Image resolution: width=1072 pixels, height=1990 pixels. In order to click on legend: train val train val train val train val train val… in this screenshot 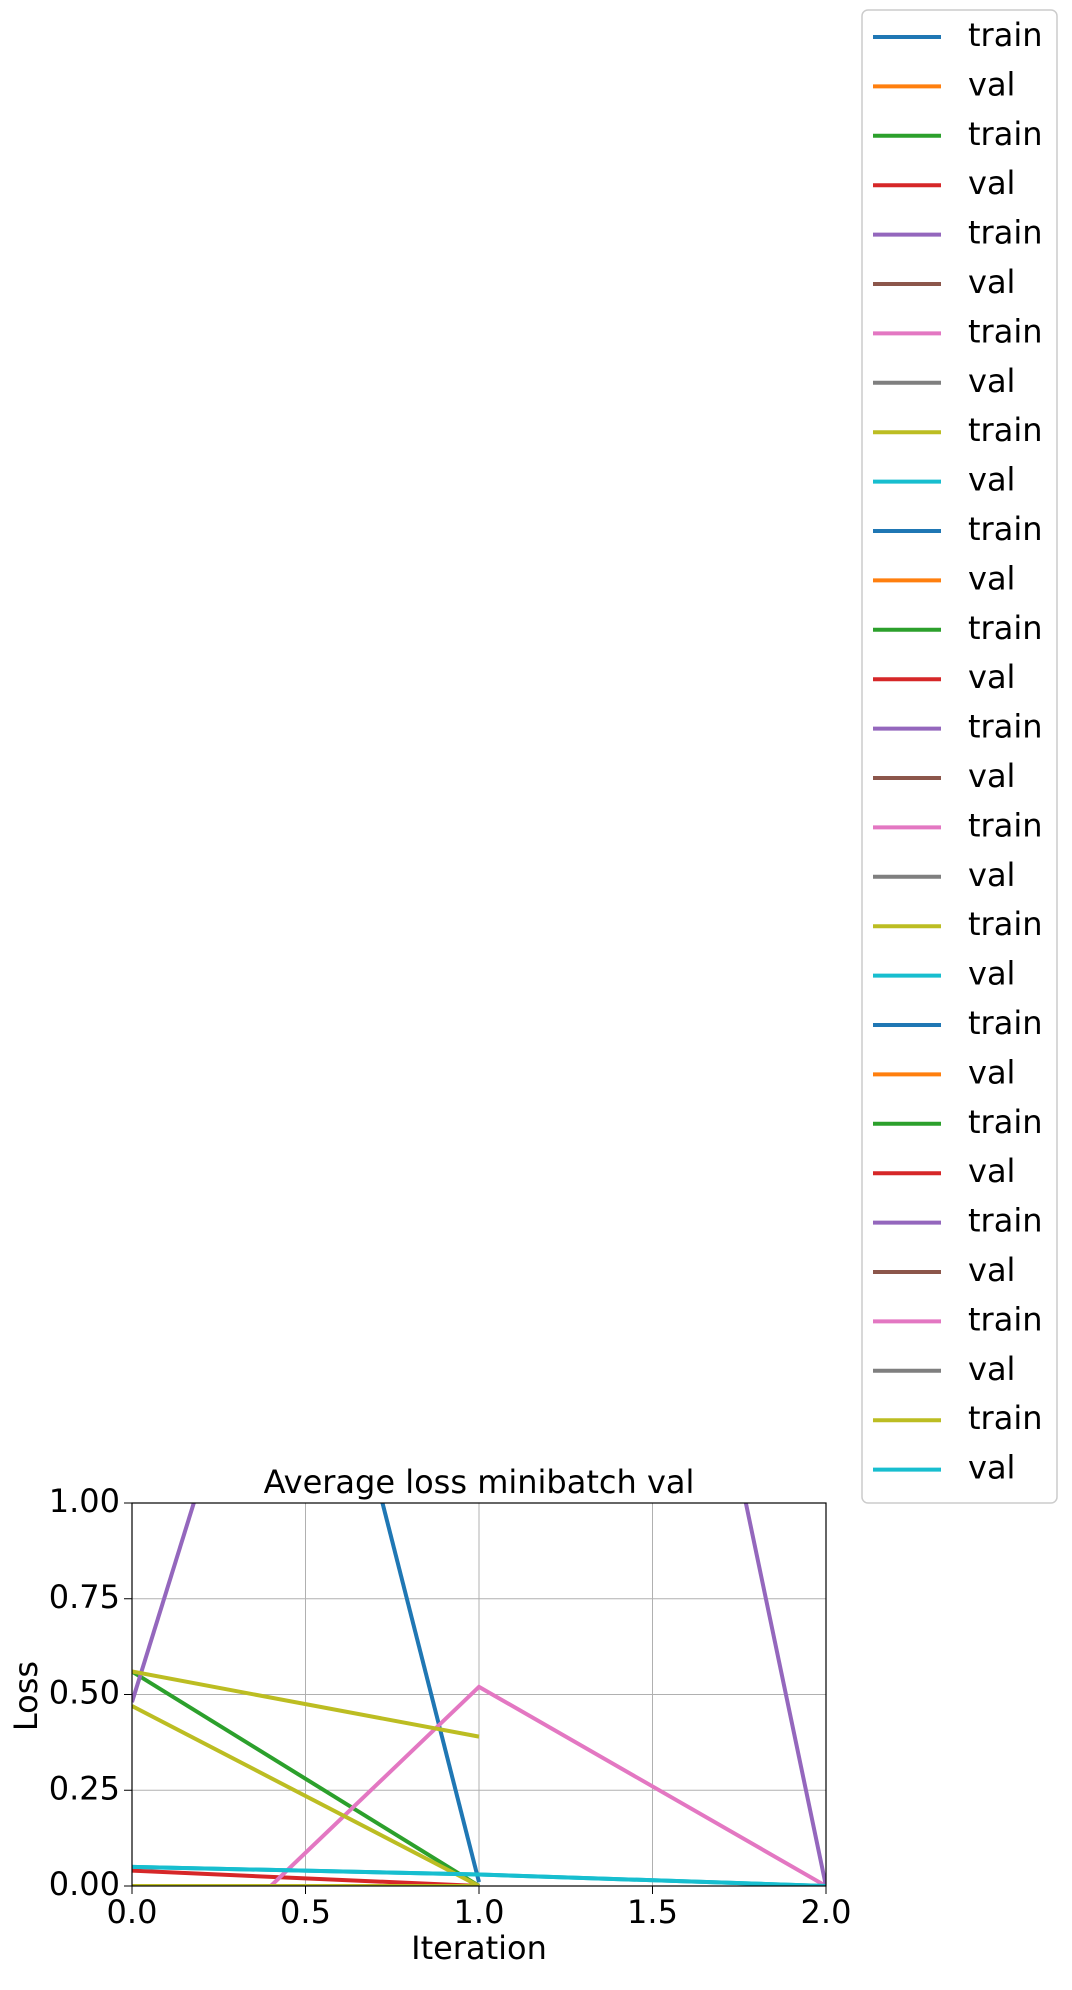, I will do `click(959, 756)`.